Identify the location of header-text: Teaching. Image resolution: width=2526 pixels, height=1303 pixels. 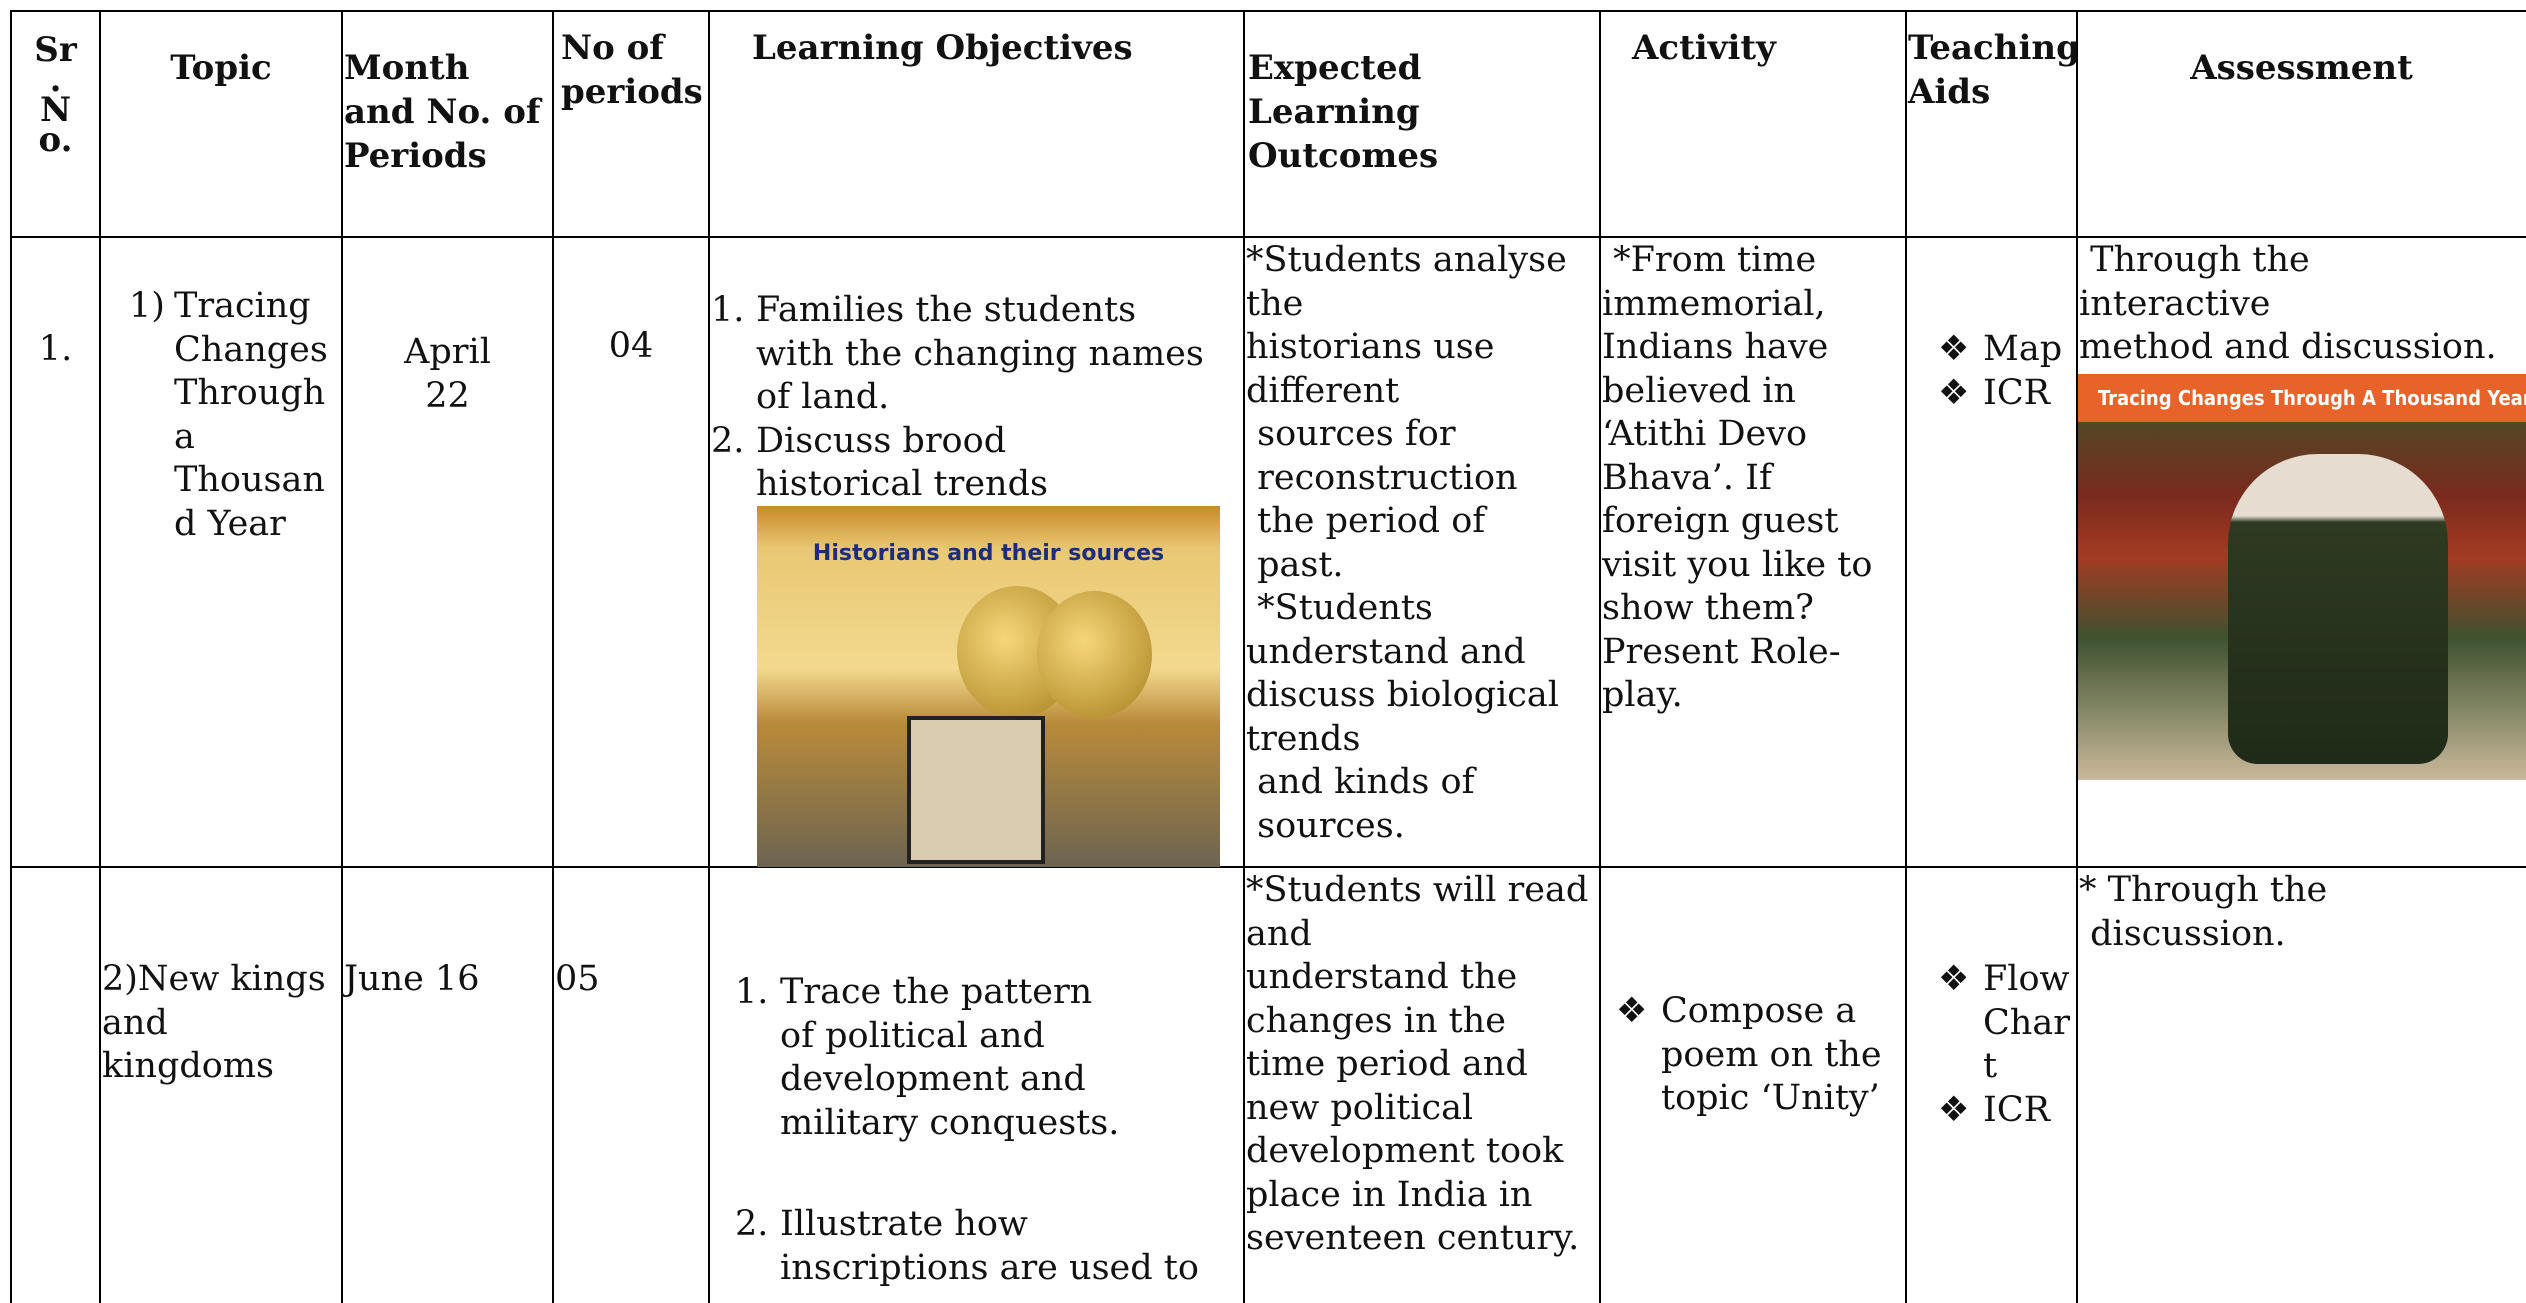
(1992, 48).